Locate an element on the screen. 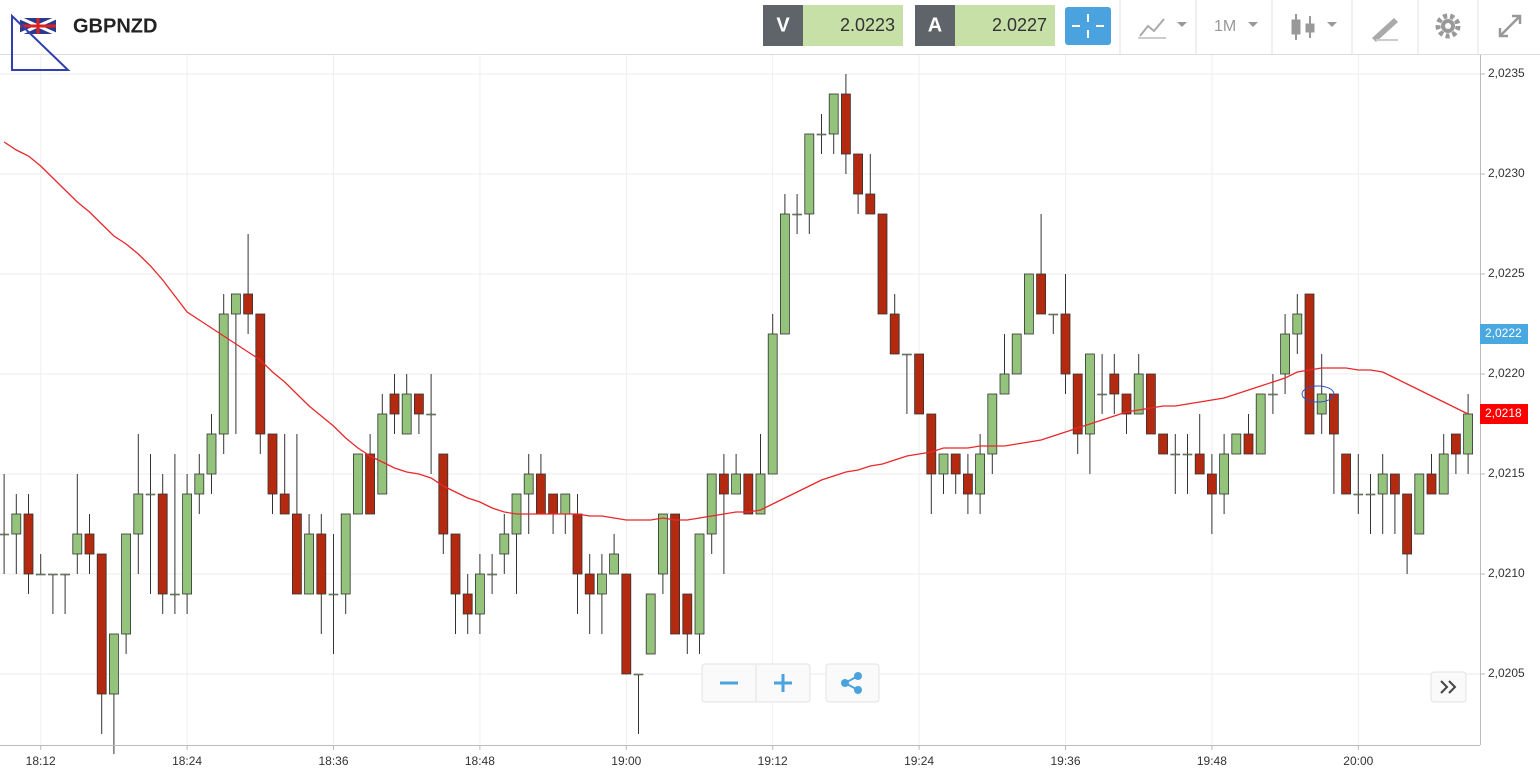  ask-label: A is located at coordinates (935, 25).